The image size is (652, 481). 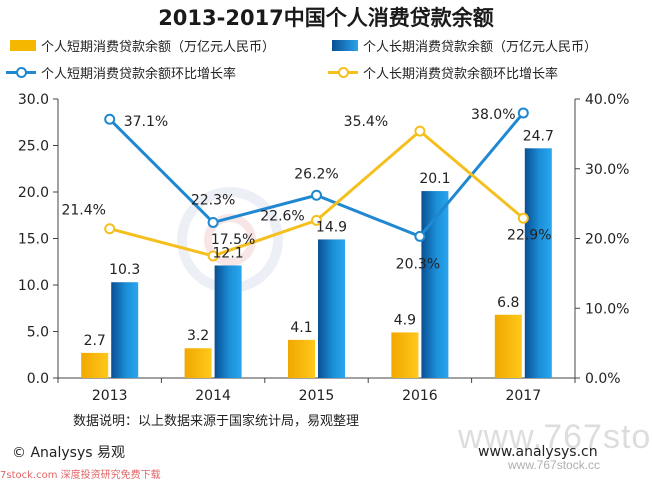 I want to click on point-label-long-term-growth: 17.5%, so click(x=233, y=240).